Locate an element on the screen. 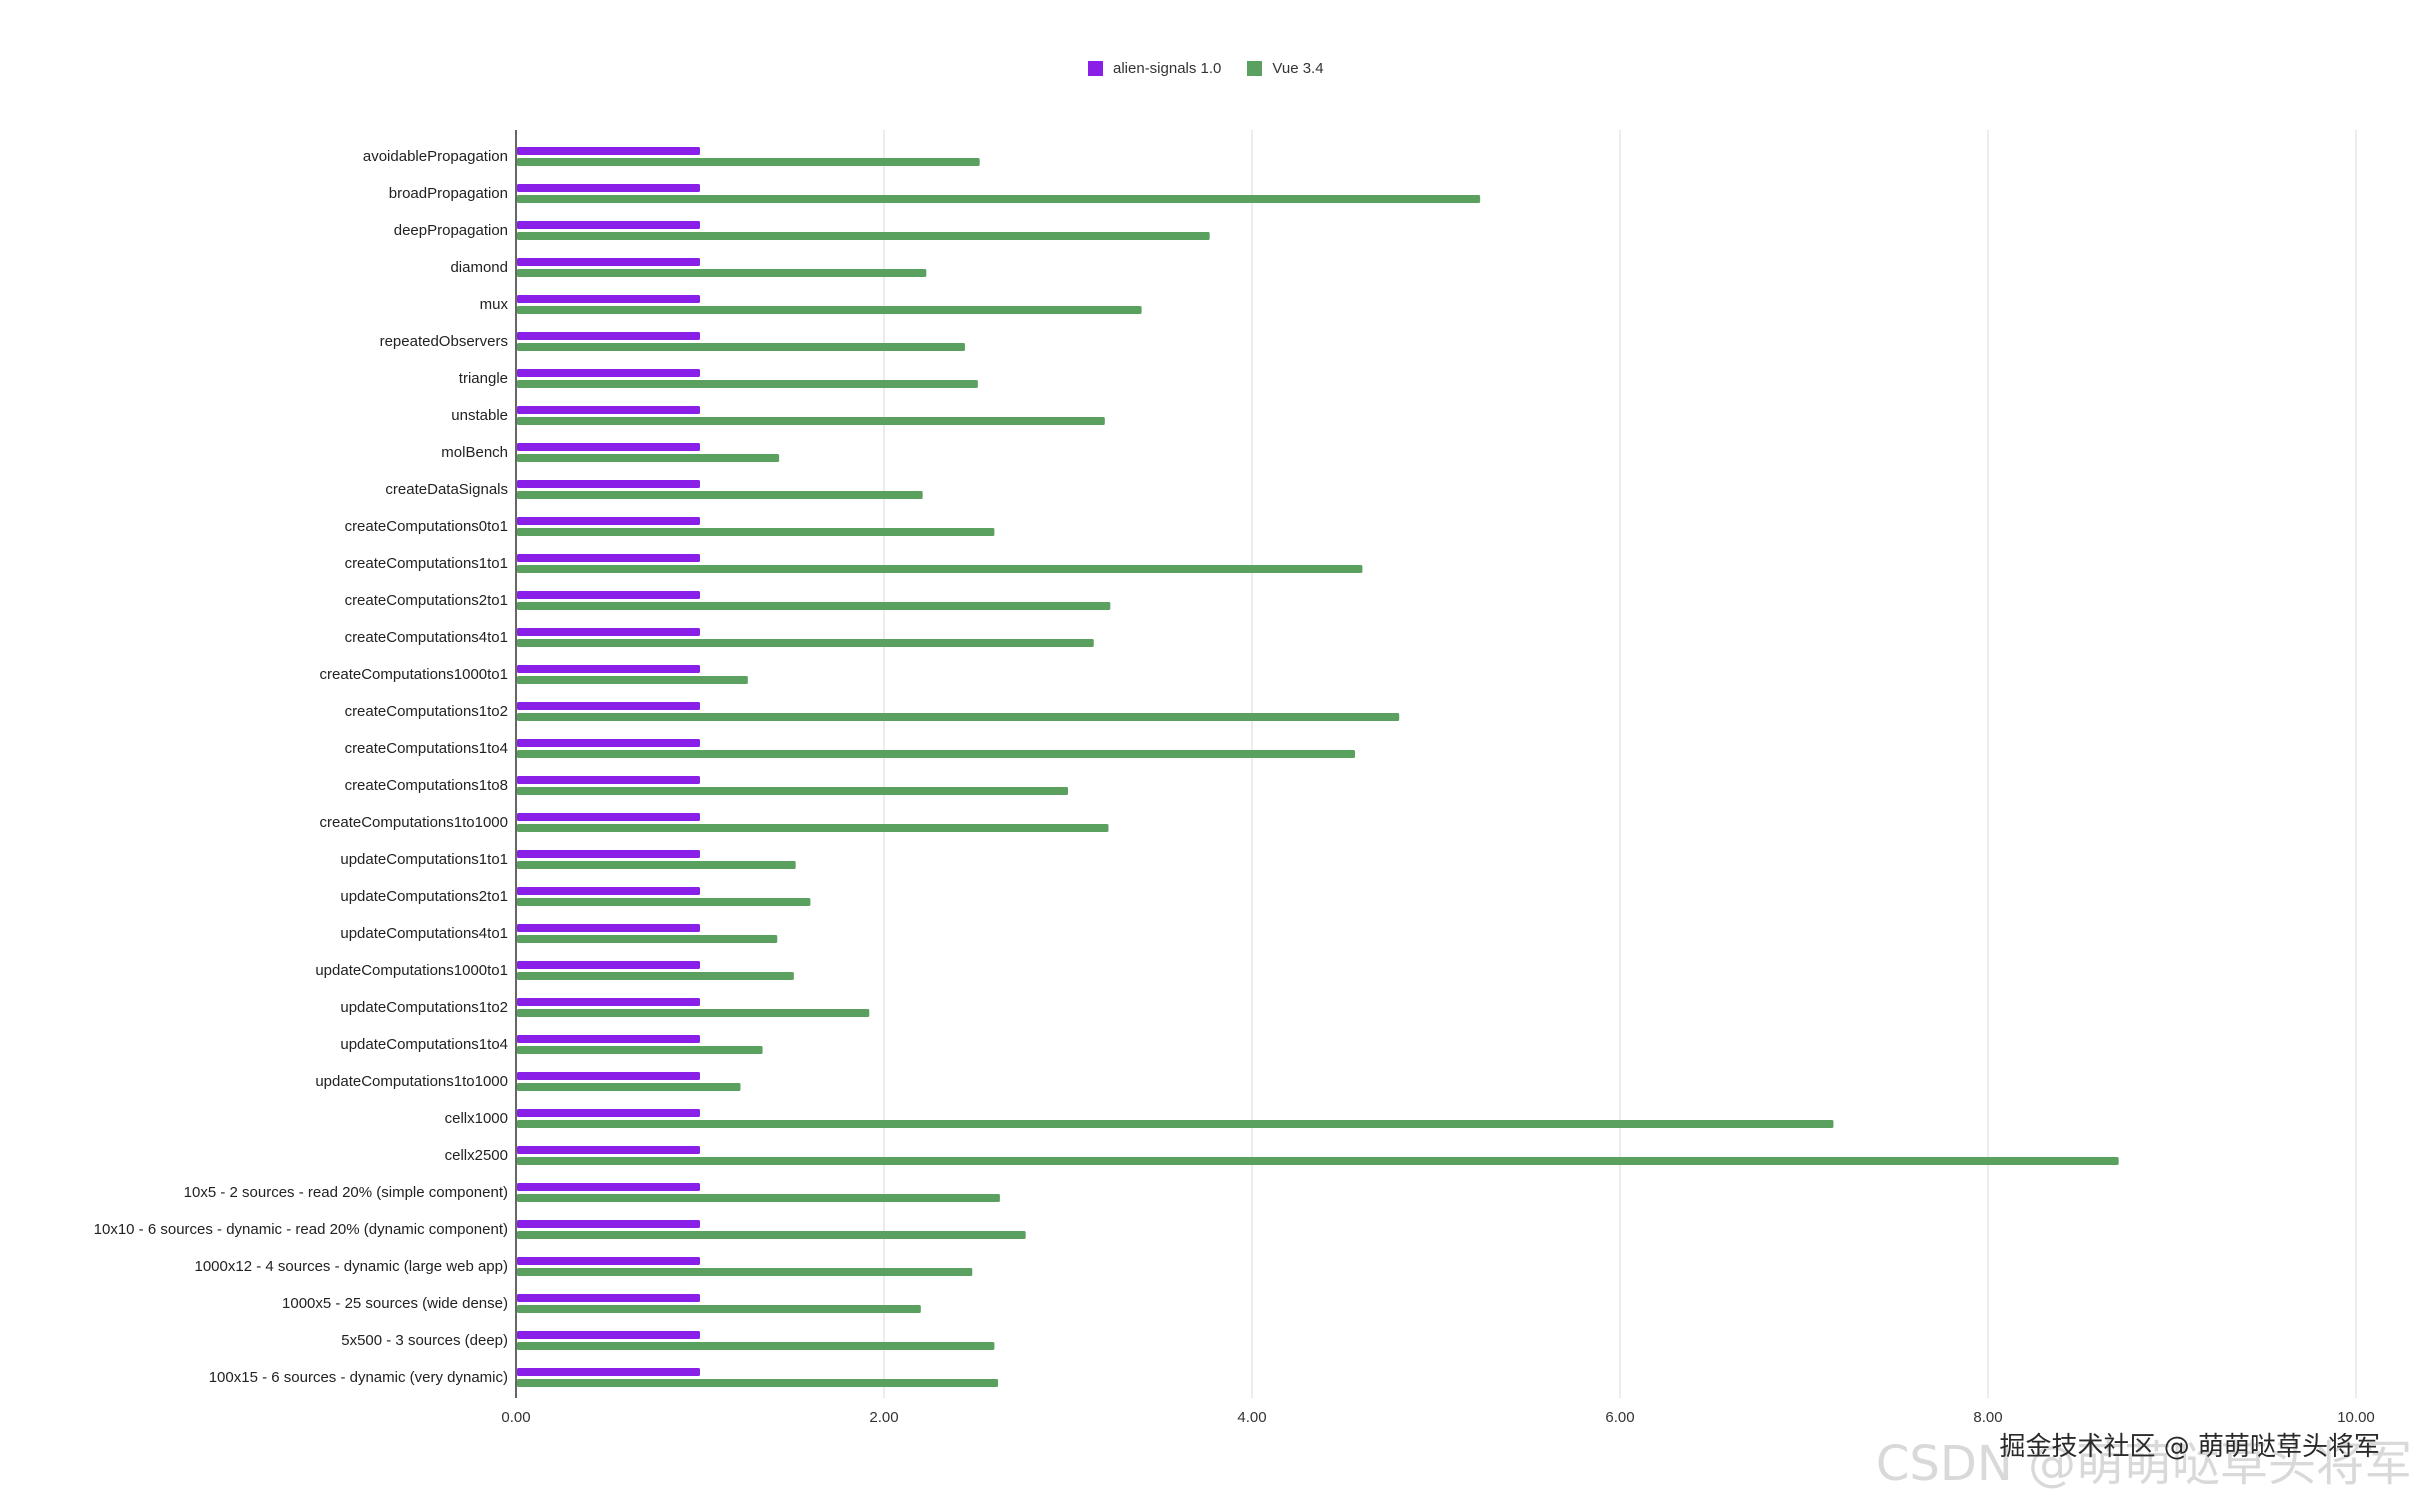  category-label: deepPropagation is located at coordinates (451, 230).